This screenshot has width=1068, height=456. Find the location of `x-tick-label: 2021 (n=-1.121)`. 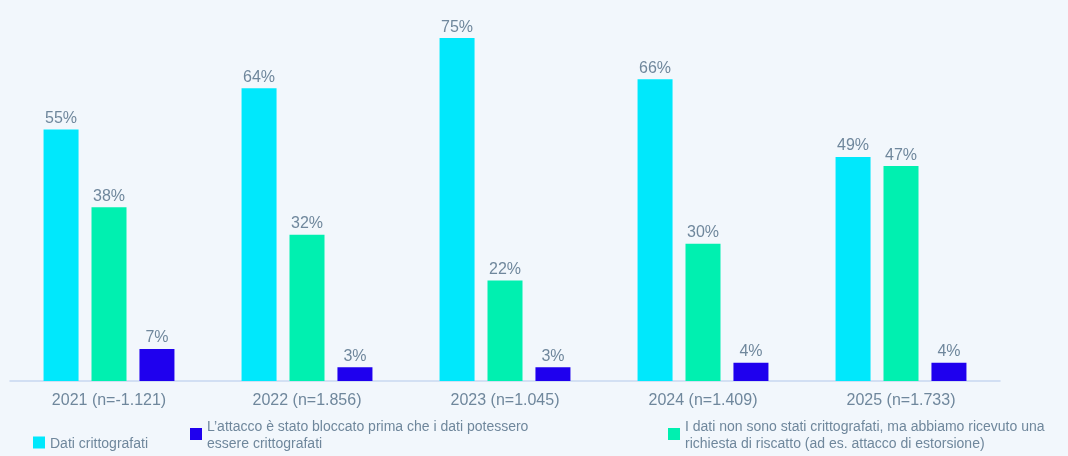

x-tick-label: 2021 (n=-1.121) is located at coordinates (109, 399).